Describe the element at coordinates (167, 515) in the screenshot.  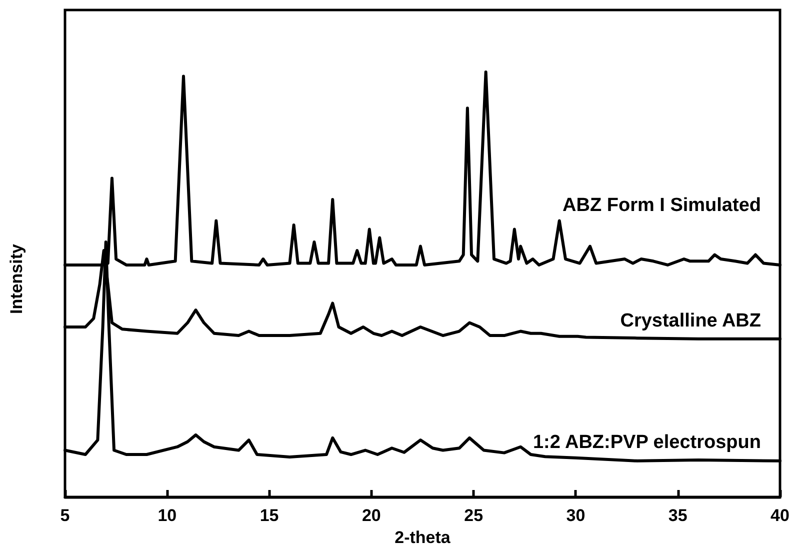
I see `x-tick-label: 10` at that location.